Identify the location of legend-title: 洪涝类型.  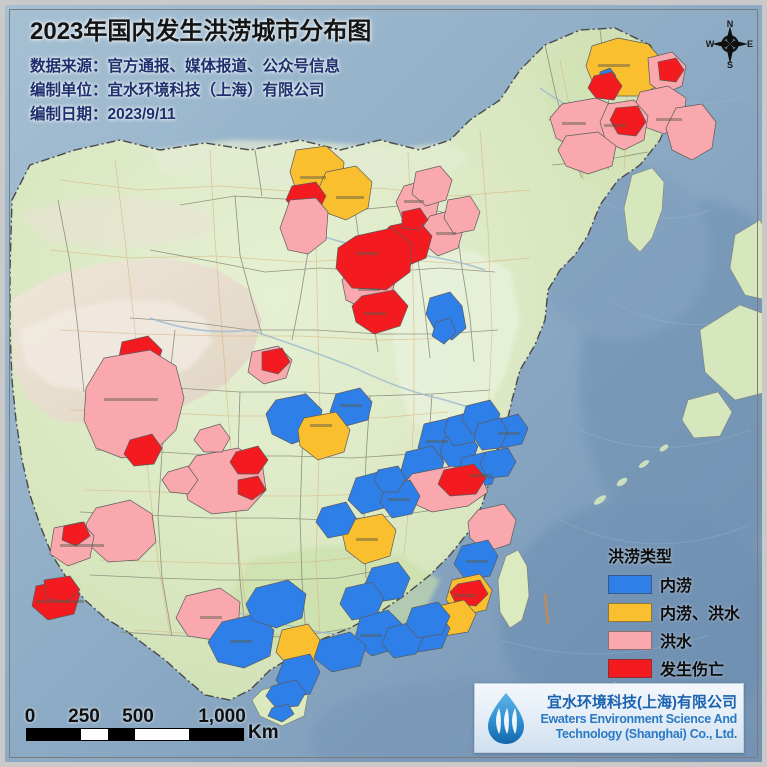
(640, 557).